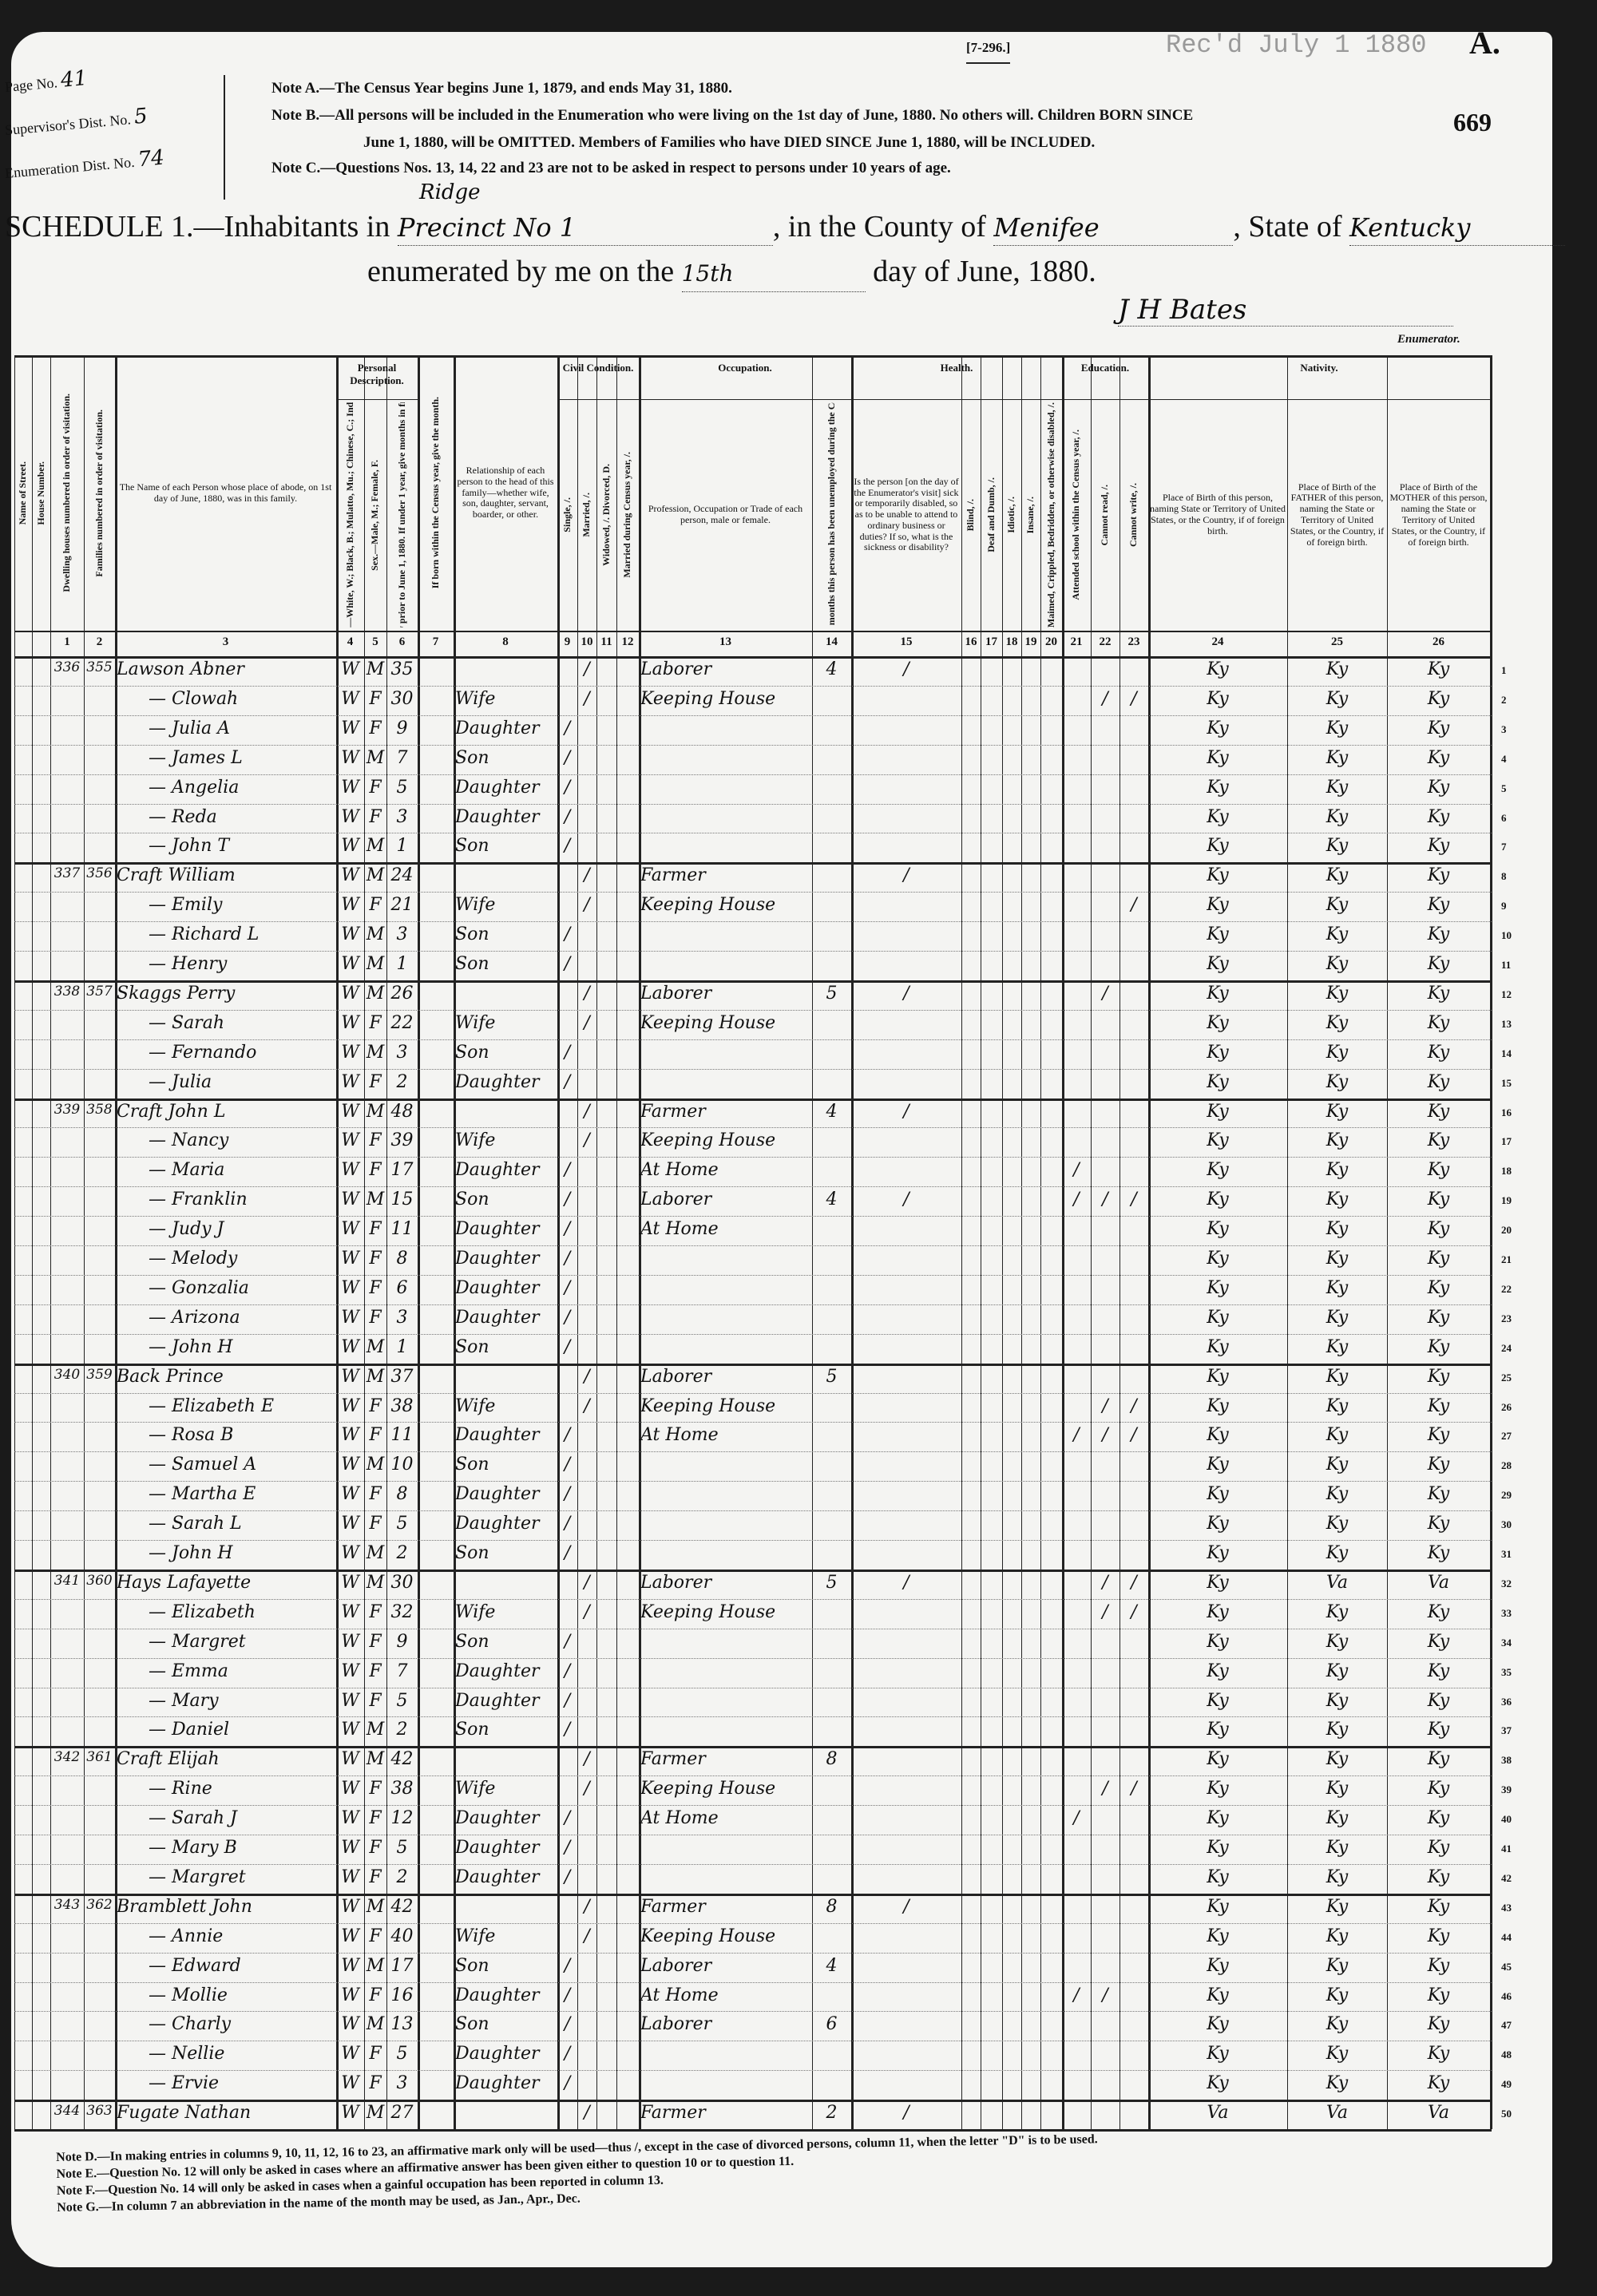 This screenshot has height=2296, width=1597. Describe the element at coordinates (186, 906) in the screenshot. I see `cell-name: — Emily` at that location.